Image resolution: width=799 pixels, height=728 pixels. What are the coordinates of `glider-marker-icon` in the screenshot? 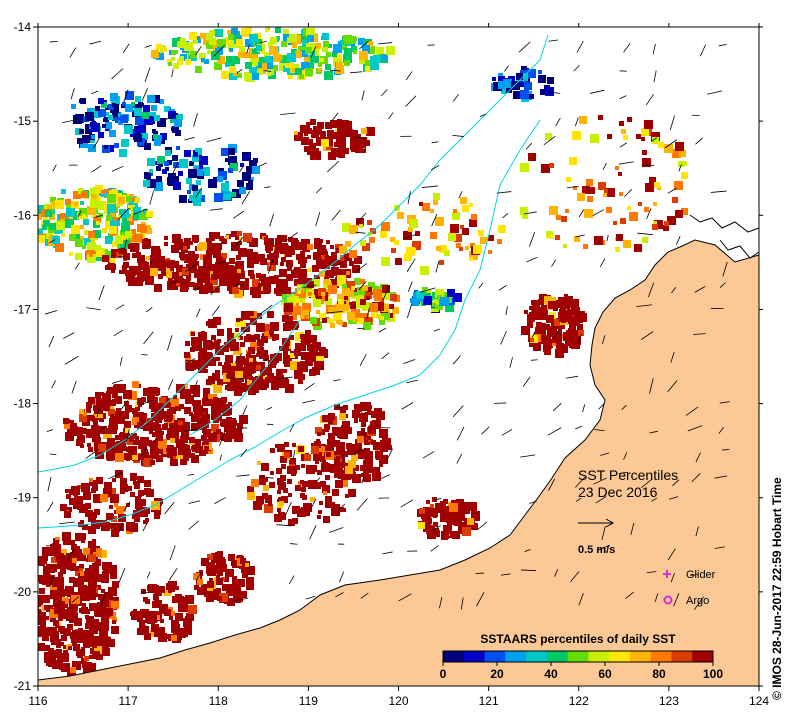 It's located at (667, 574).